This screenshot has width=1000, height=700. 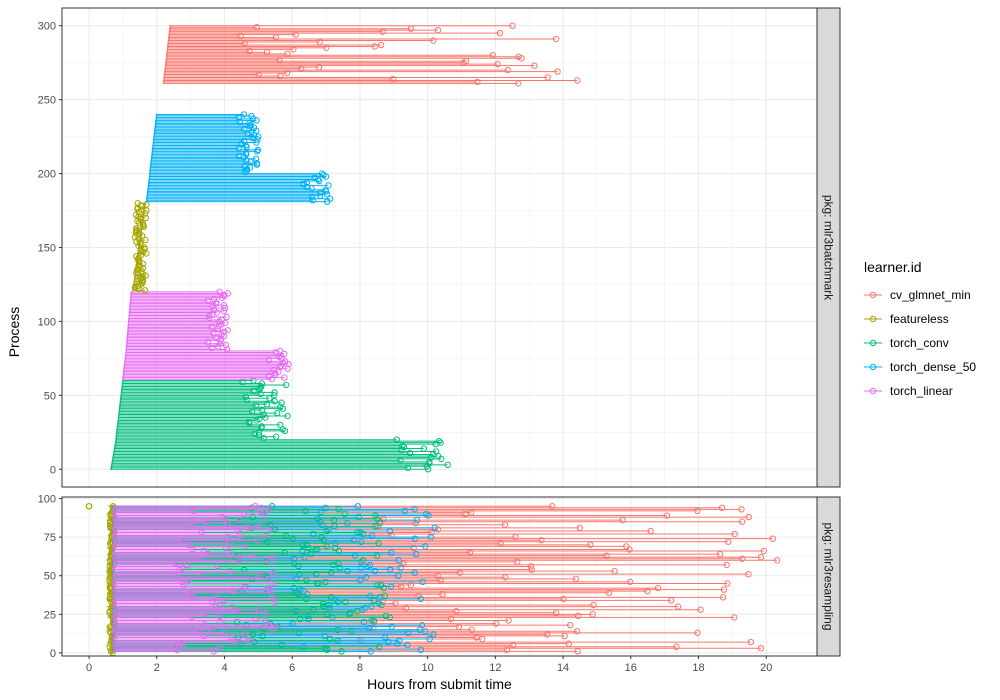 What do you see at coordinates (89, 506) in the screenshot?
I see `point-featureless` at bounding box center [89, 506].